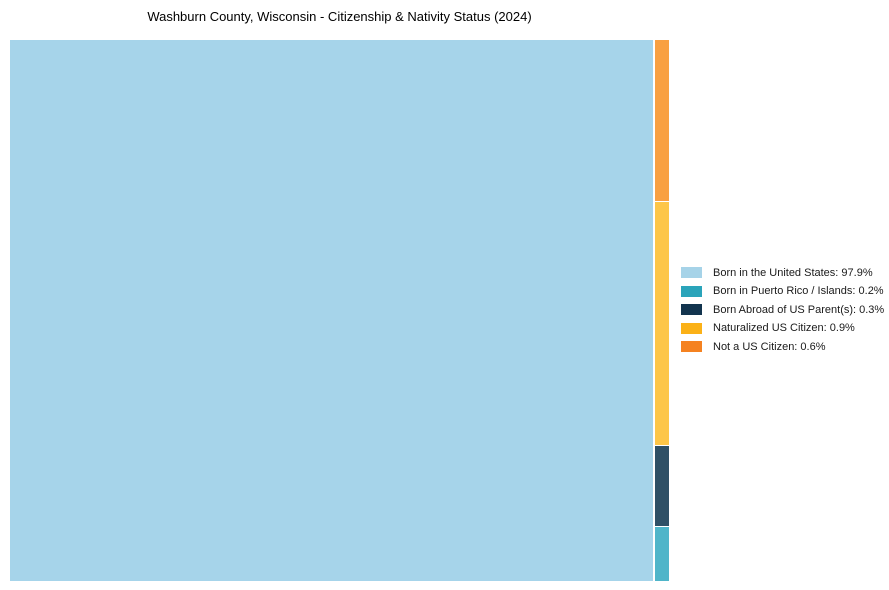 Image resolution: width=889 pixels, height=590 pixels. I want to click on legend-item-not-citizen: Not a US Citizen: 0.6%, so click(782, 347).